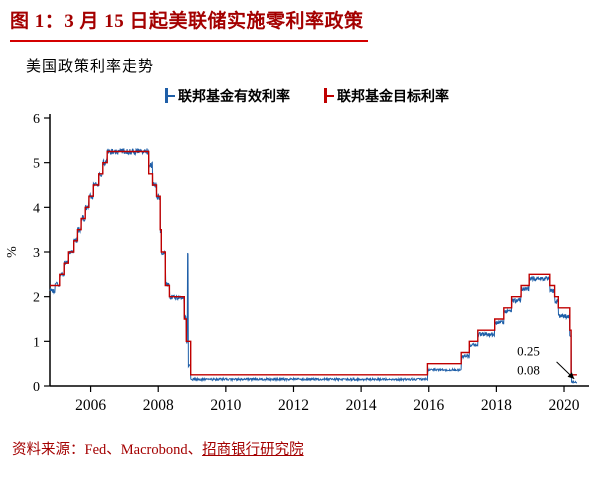  I want to click on svg-text: 2020, so click(564, 405).